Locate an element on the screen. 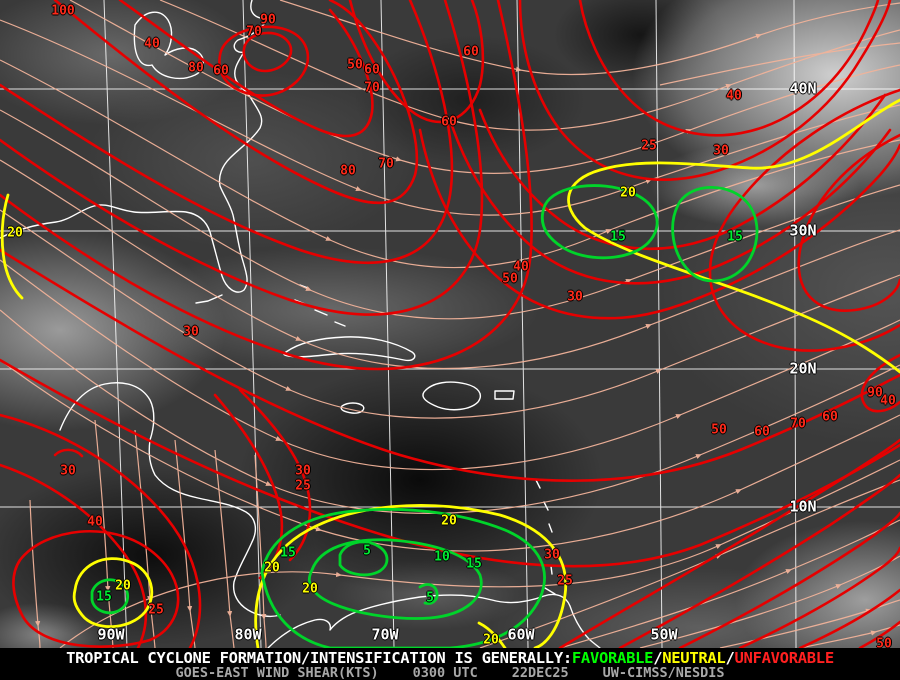 The height and width of the screenshot is (680, 900). south-america-coast-outline is located at coordinates (434, 620).